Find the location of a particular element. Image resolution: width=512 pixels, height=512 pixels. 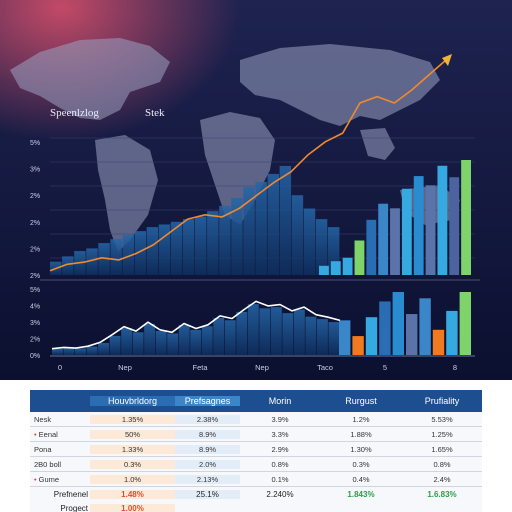

table-cell: 1.65% is located at coordinates (442, 449).